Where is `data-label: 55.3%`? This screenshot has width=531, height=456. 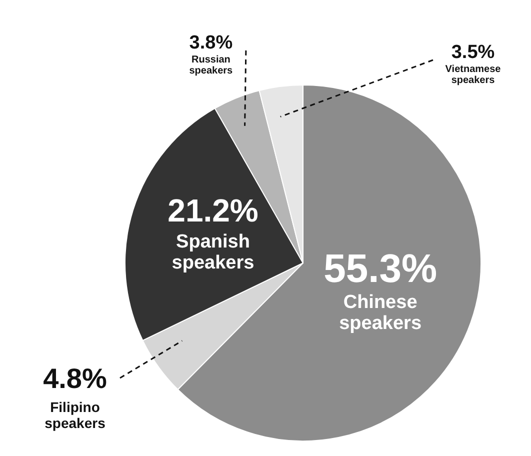
data-label: 55.3% is located at coordinates (381, 268).